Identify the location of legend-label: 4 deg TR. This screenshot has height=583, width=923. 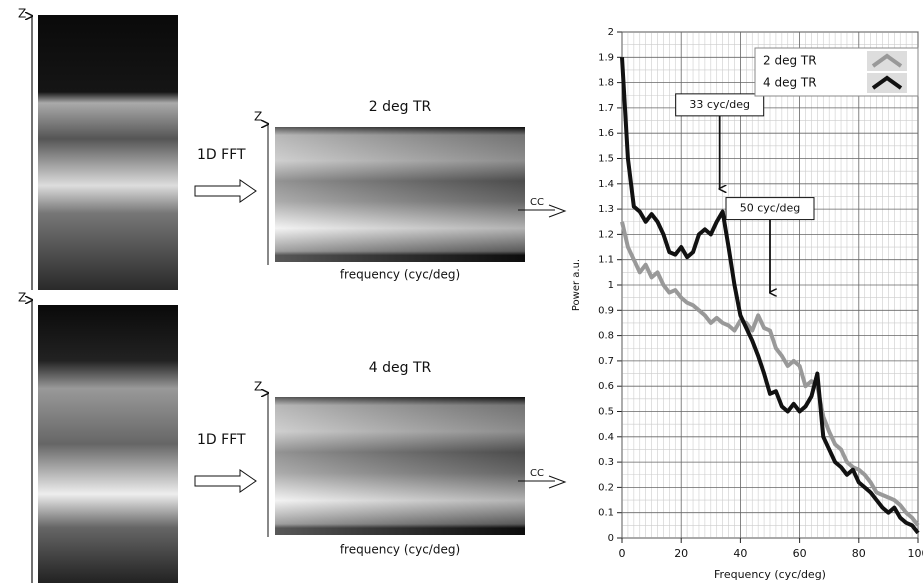
(790, 83).